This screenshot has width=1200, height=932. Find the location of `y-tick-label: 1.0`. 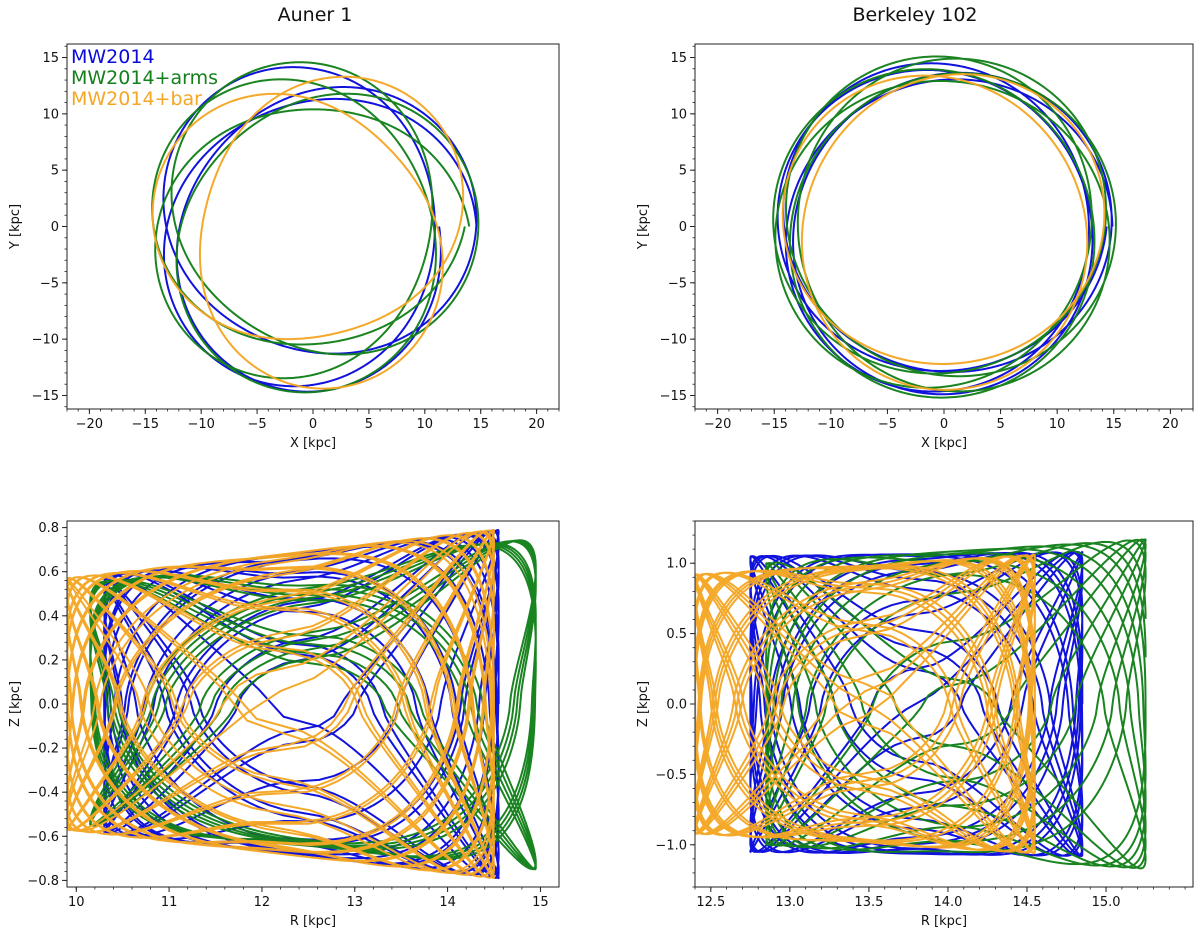

y-tick-label: 1.0 is located at coordinates (676, 564).